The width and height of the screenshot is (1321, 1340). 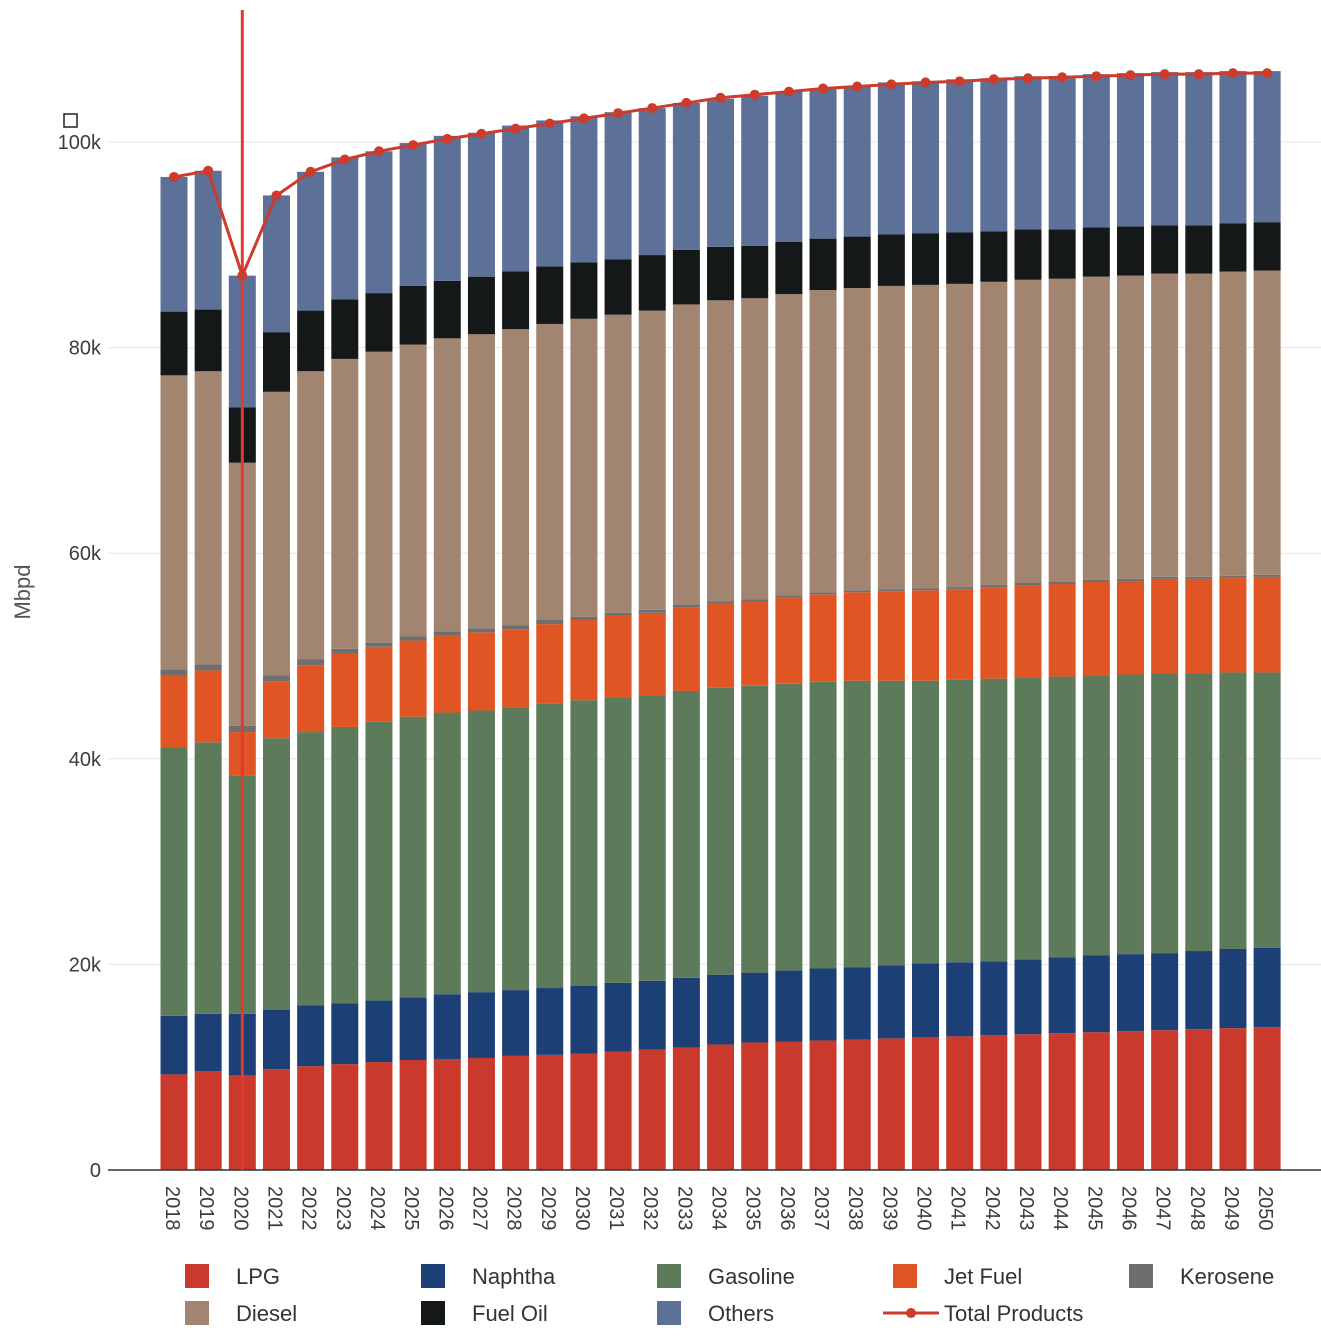 What do you see at coordinates (891, 590) in the screenshot?
I see `bar-kerosene-2039` at bounding box center [891, 590].